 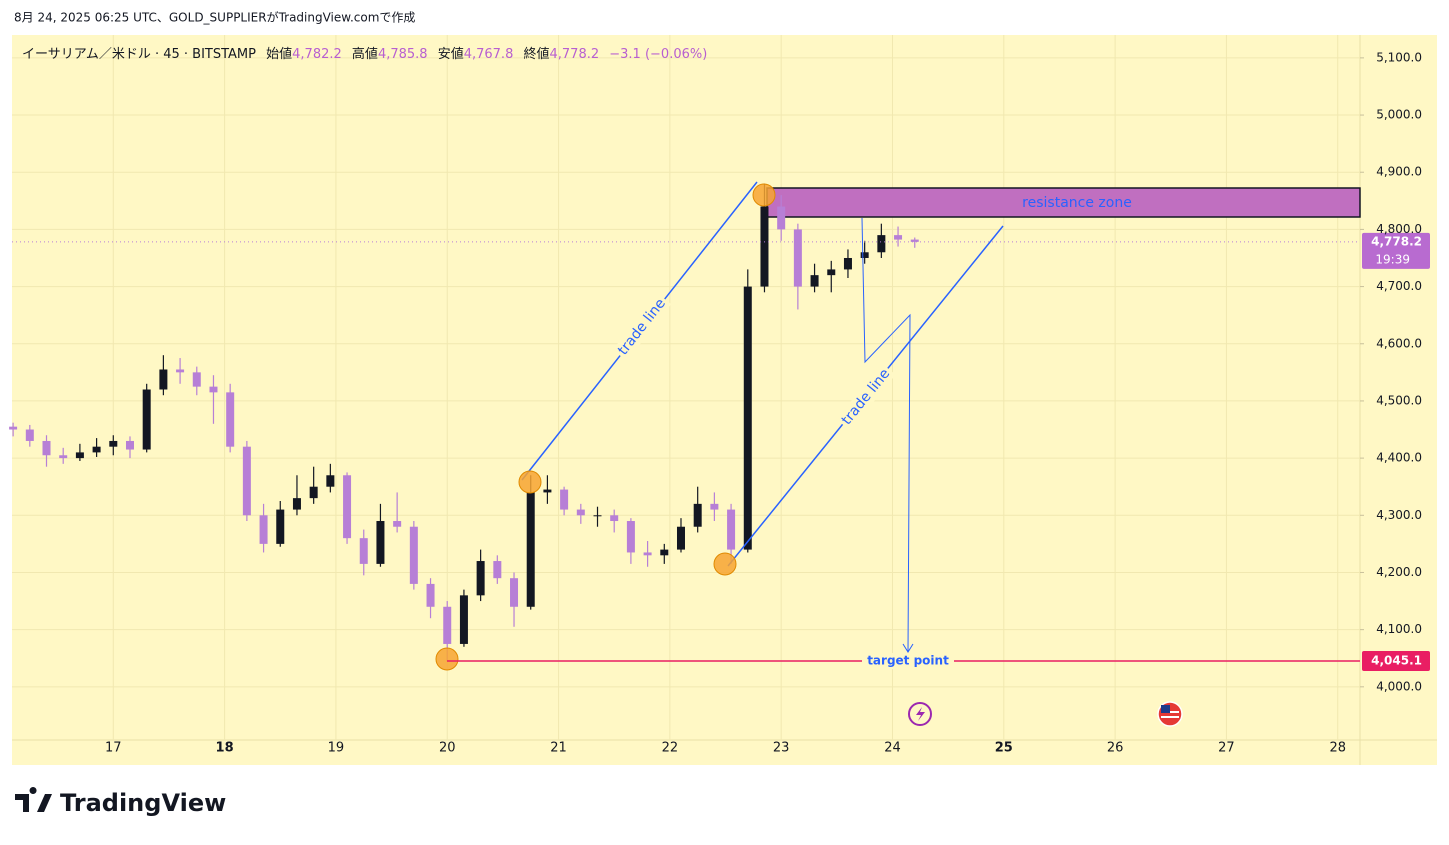 What do you see at coordinates (1399, 172) in the screenshot?
I see `y-tick-label: 4,900.0` at bounding box center [1399, 172].